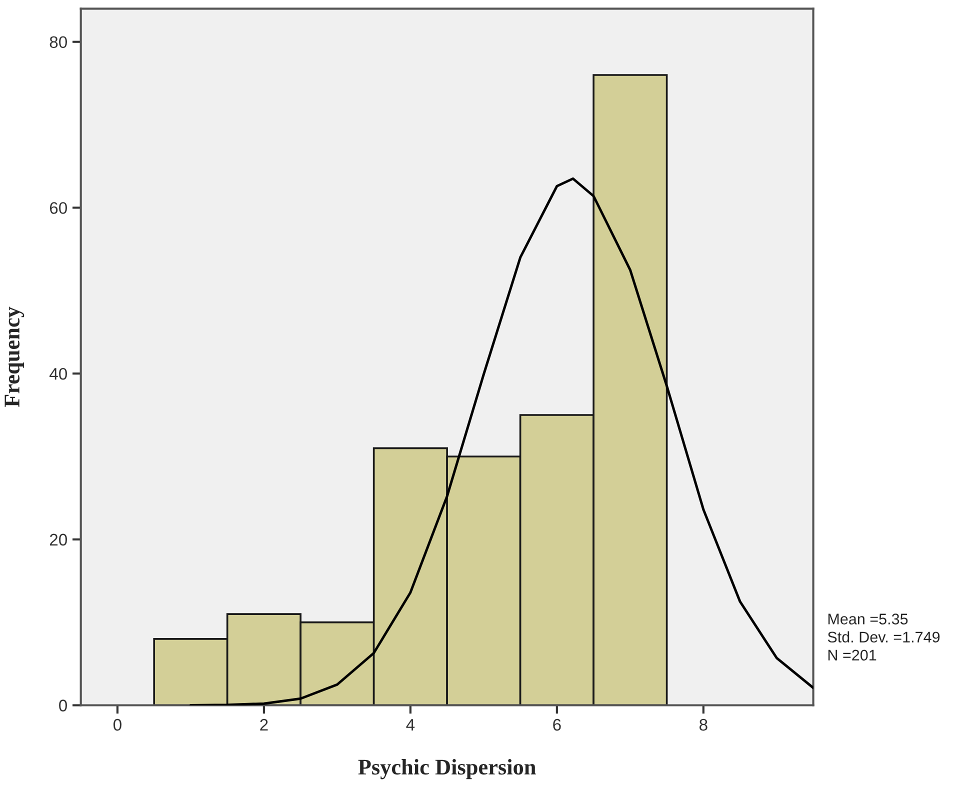  I want to click on y-tick-label: 60, so click(58, 208).